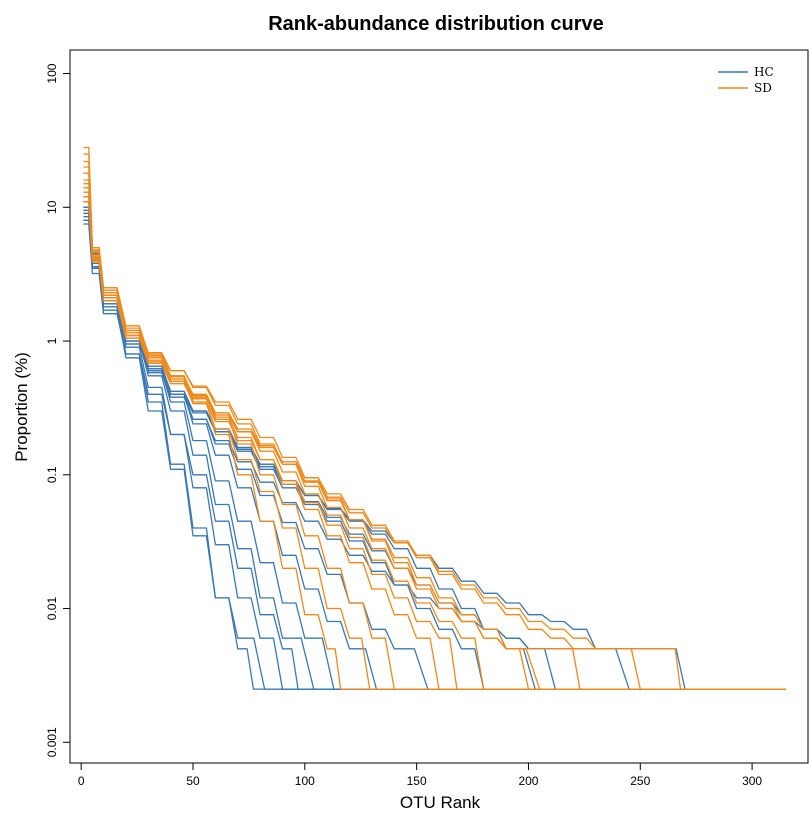  What do you see at coordinates (57, 410) in the screenshot?
I see `y-axis: 0.001 0.01 0.1 1 10 100` at bounding box center [57, 410].